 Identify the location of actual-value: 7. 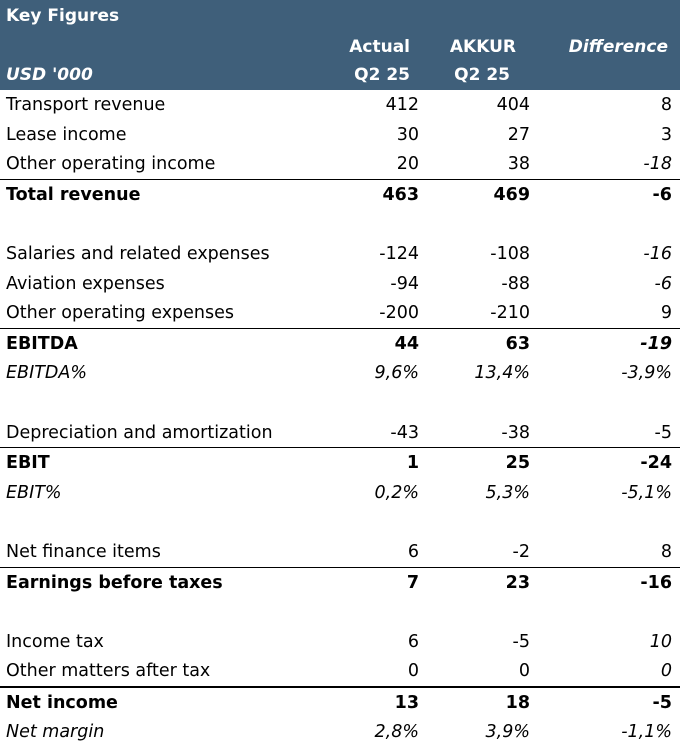
(412, 582).